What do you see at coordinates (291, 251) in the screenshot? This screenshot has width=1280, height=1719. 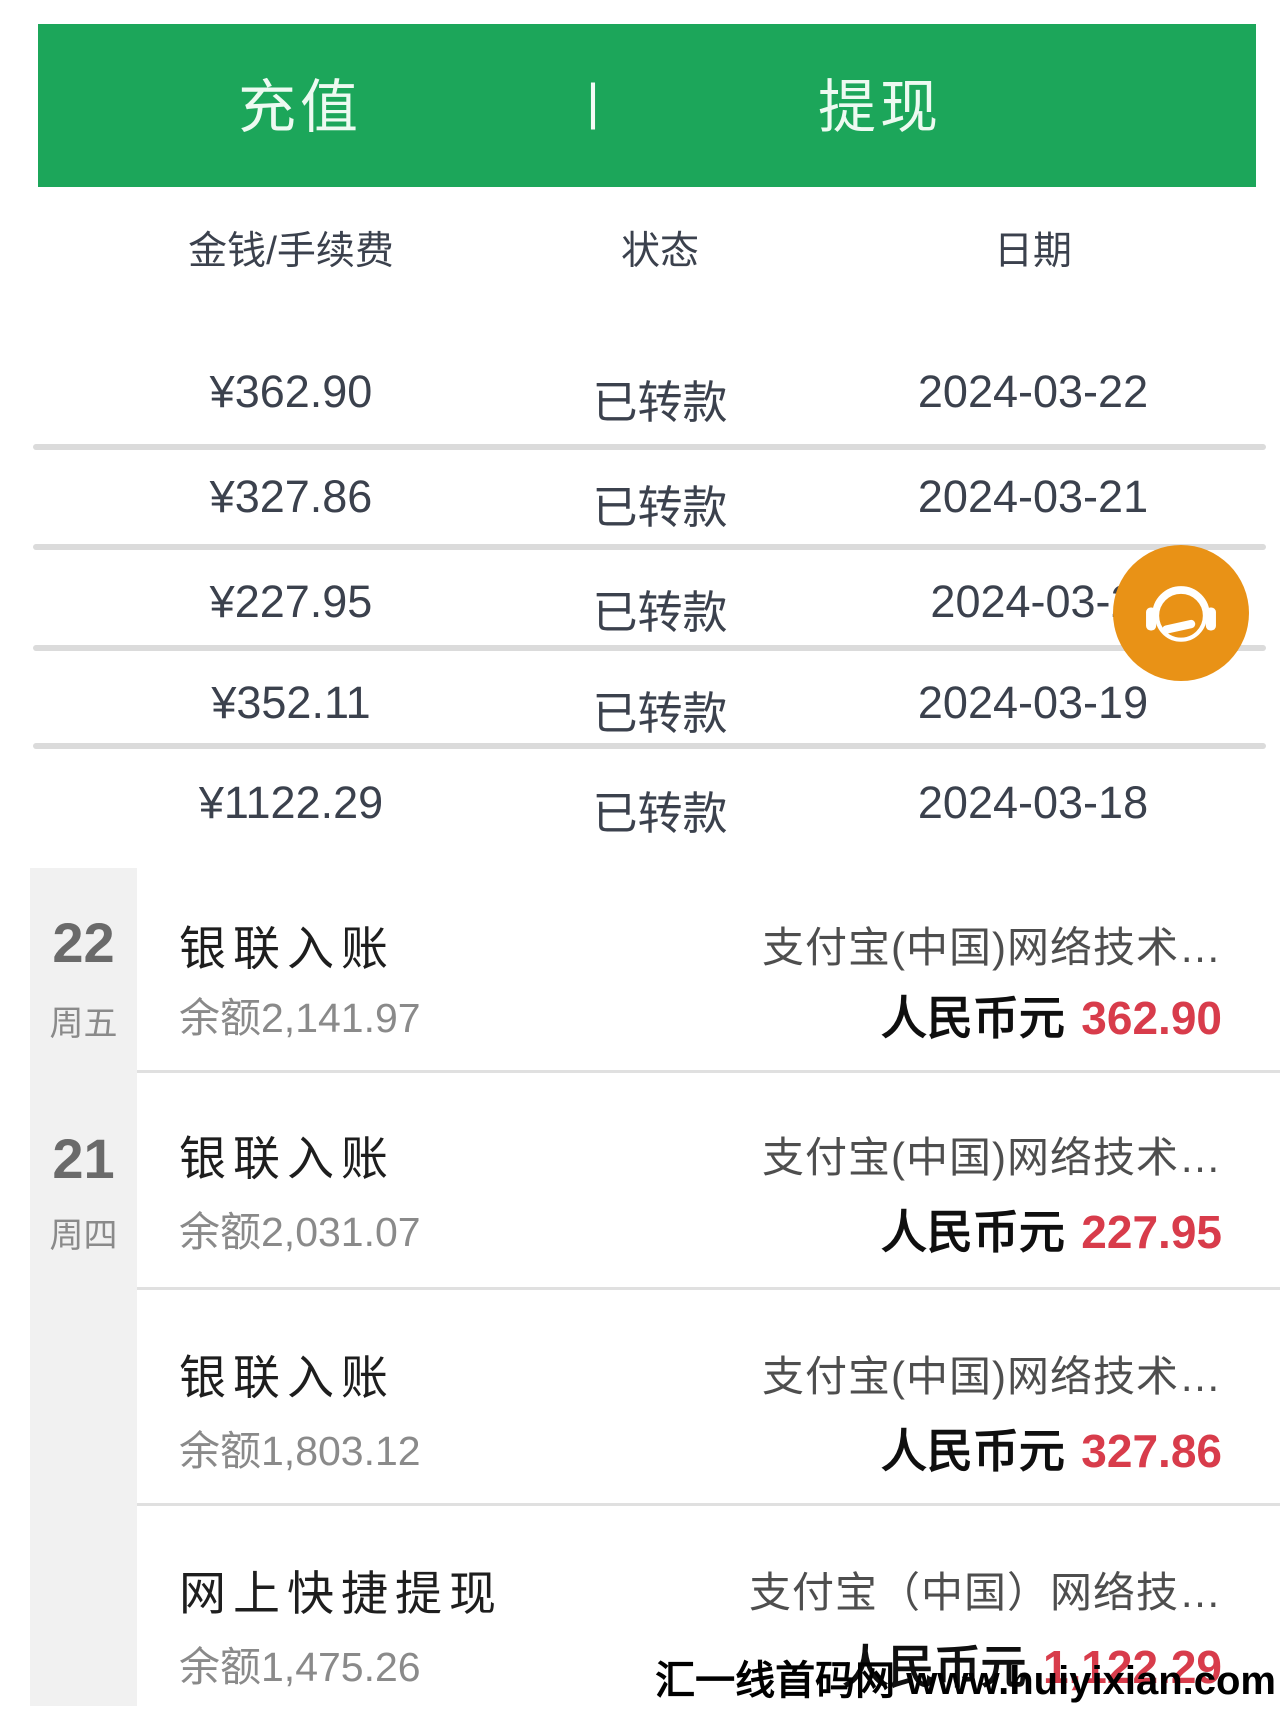 I see `column-header-amount: 金钱/手续费` at bounding box center [291, 251].